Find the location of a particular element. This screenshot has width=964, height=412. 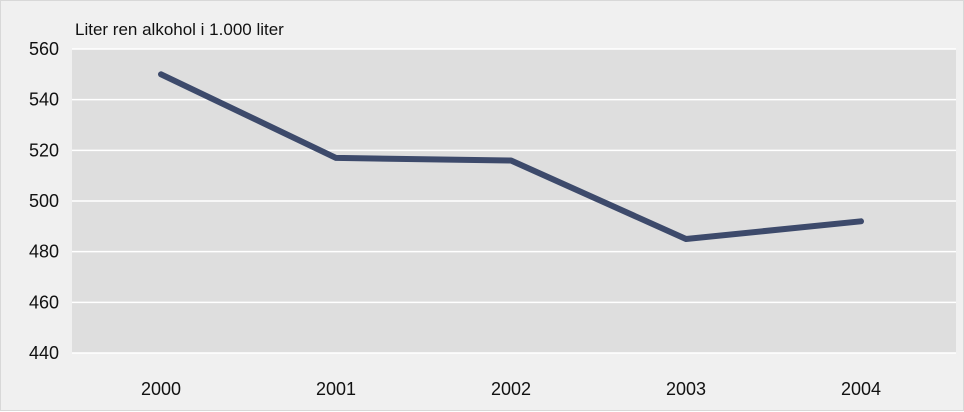

x-tick-label: 2002 is located at coordinates (511, 389).